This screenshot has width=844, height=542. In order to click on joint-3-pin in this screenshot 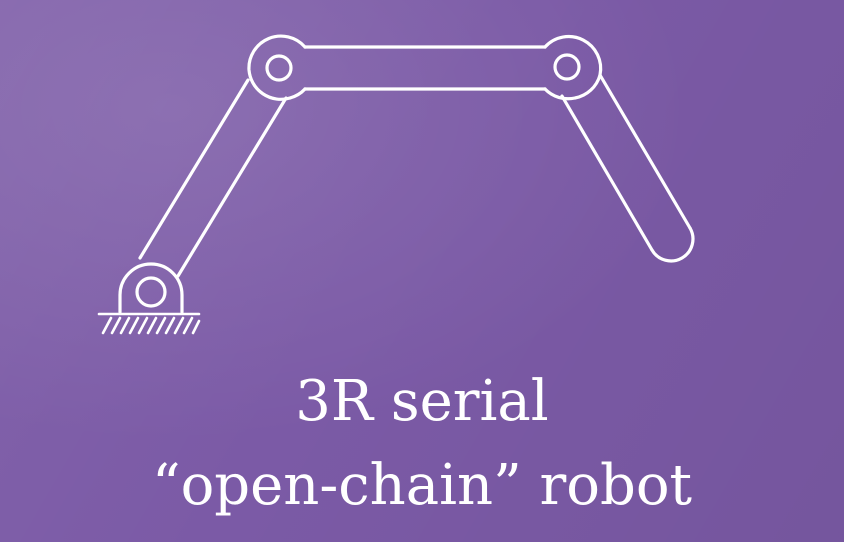, I will do `click(567, 67)`.